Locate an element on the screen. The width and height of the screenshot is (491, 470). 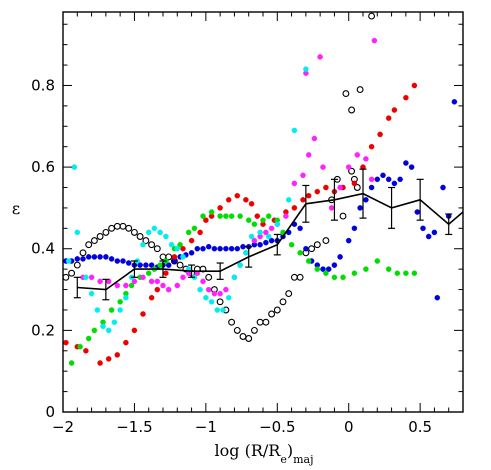
y-tick-label-3: 0.6 is located at coordinates (43, 167).